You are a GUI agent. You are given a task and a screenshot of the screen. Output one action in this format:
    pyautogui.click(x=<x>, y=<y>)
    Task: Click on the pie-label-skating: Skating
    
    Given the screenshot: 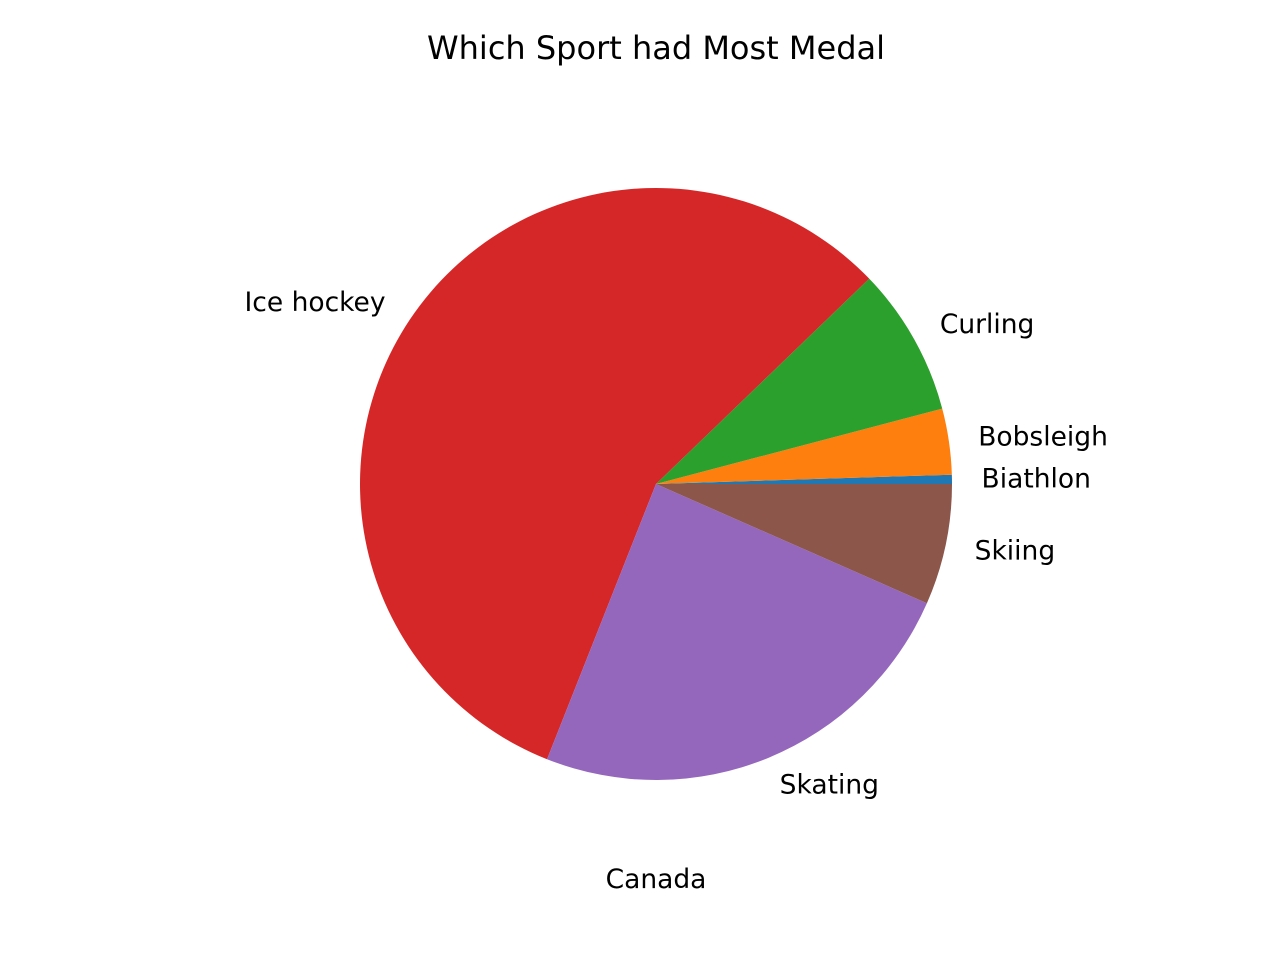 What is the action you would take?
    pyautogui.click(x=829, y=785)
    